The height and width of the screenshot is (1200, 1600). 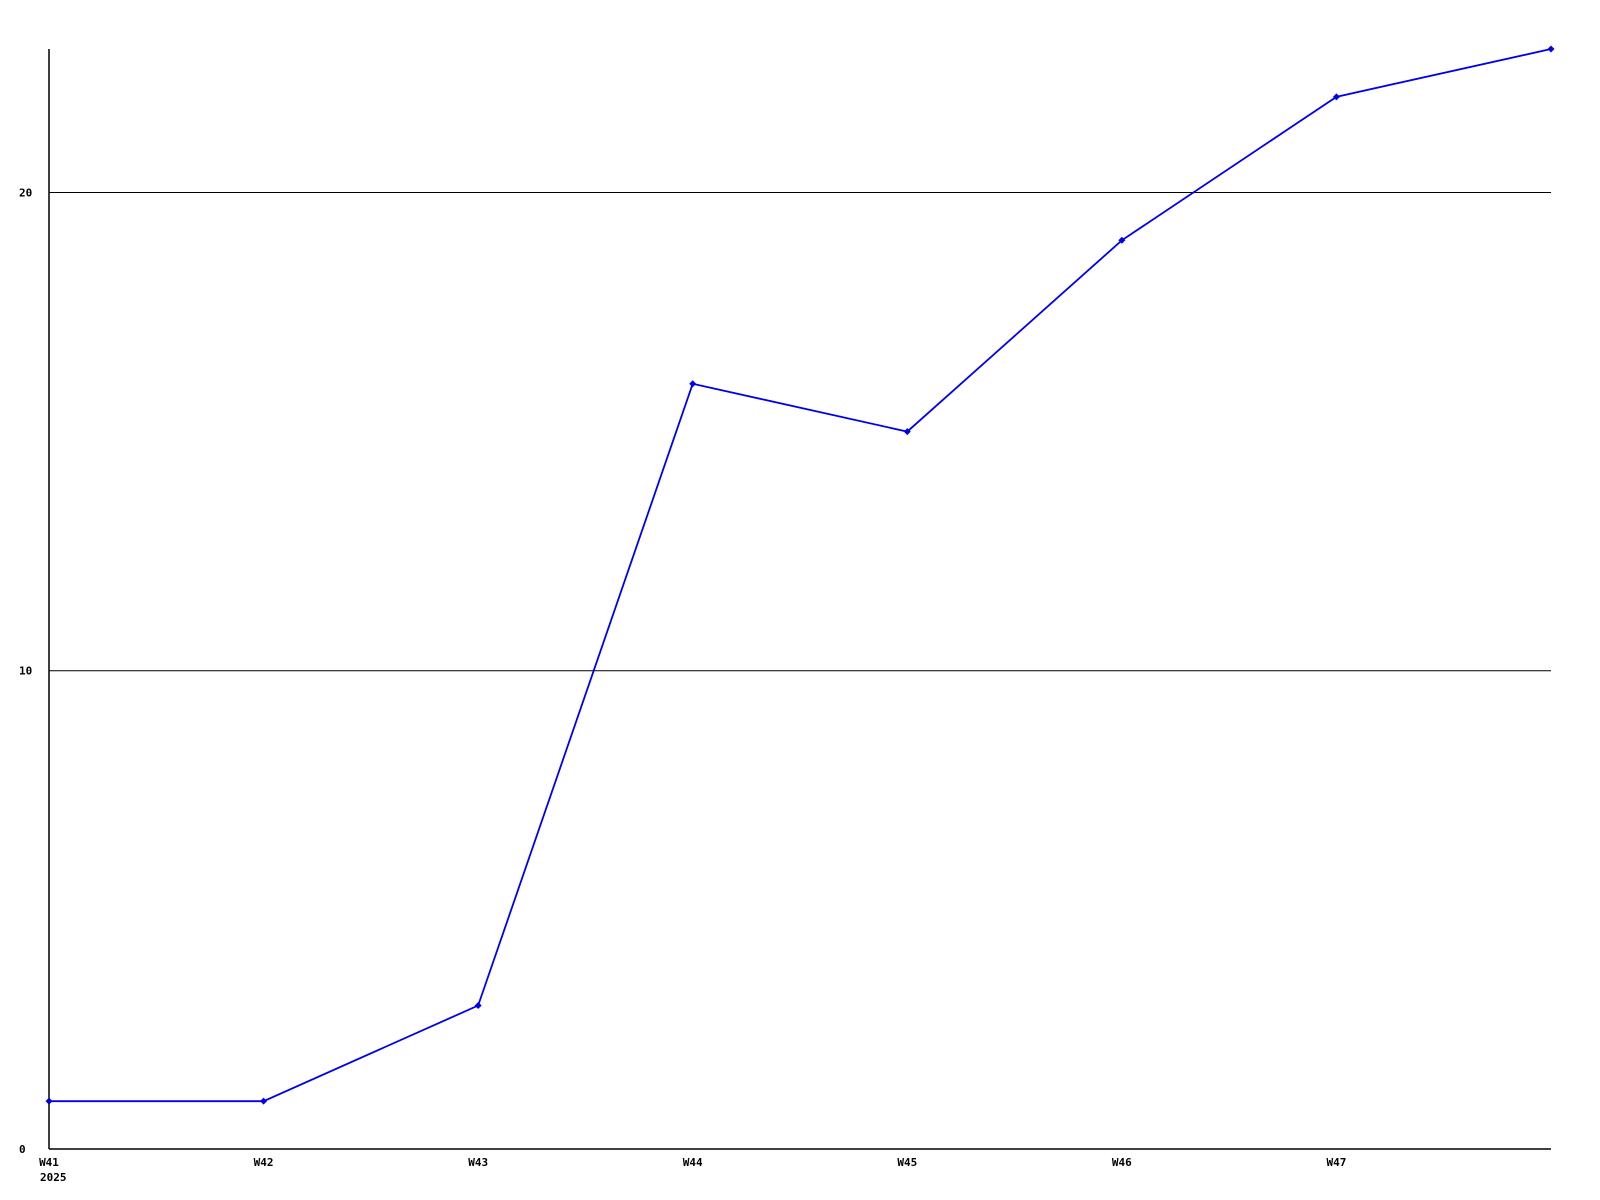 What do you see at coordinates (49, 1162) in the screenshot?
I see `x-tick-label-W41: W41` at bounding box center [49, 1162].